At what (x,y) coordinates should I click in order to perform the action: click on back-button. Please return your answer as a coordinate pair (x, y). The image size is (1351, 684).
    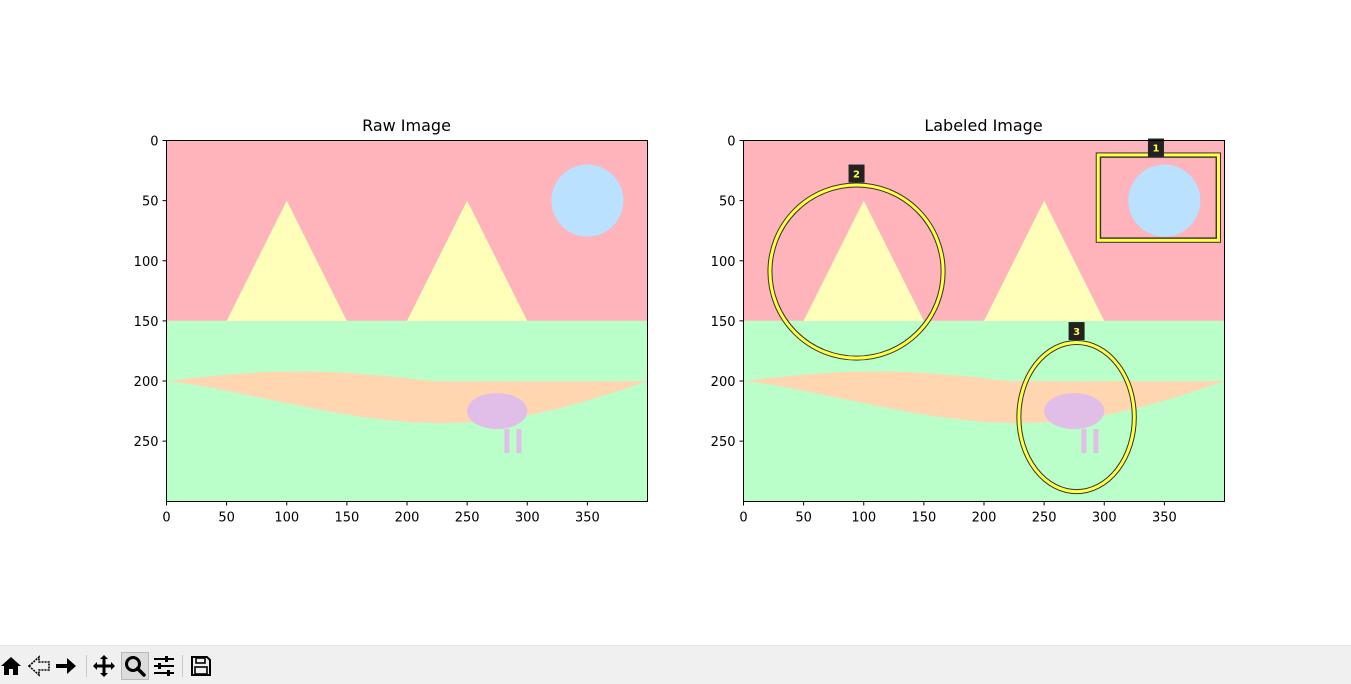
    Looking at the image, I should click on (39, 666).